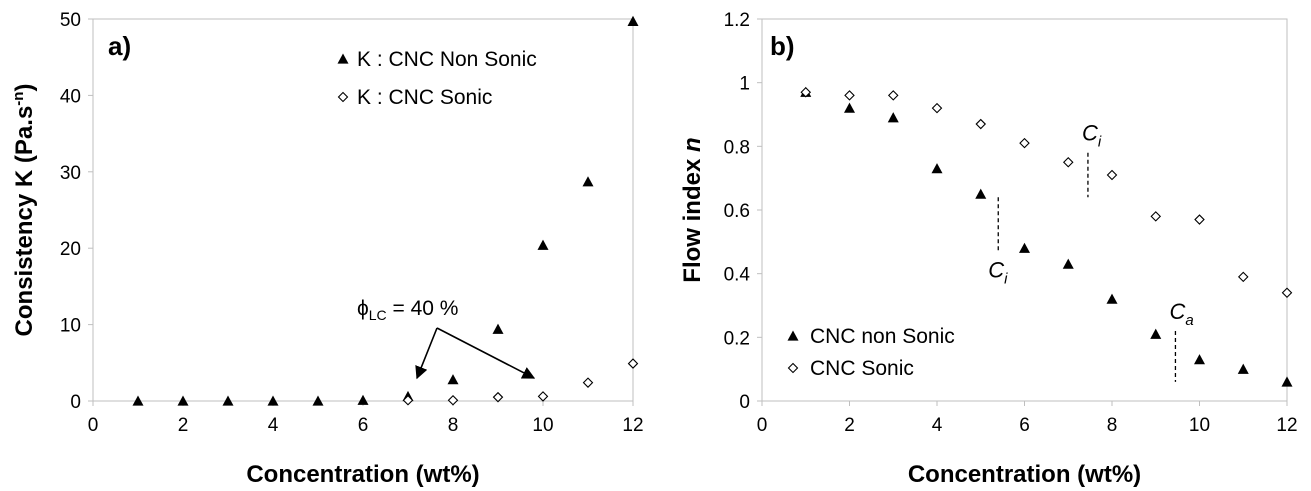  Describe the element at coordinates (423, 308) in the screenshot. I see `chart-a-annotation-value: = 40 %` at that location.